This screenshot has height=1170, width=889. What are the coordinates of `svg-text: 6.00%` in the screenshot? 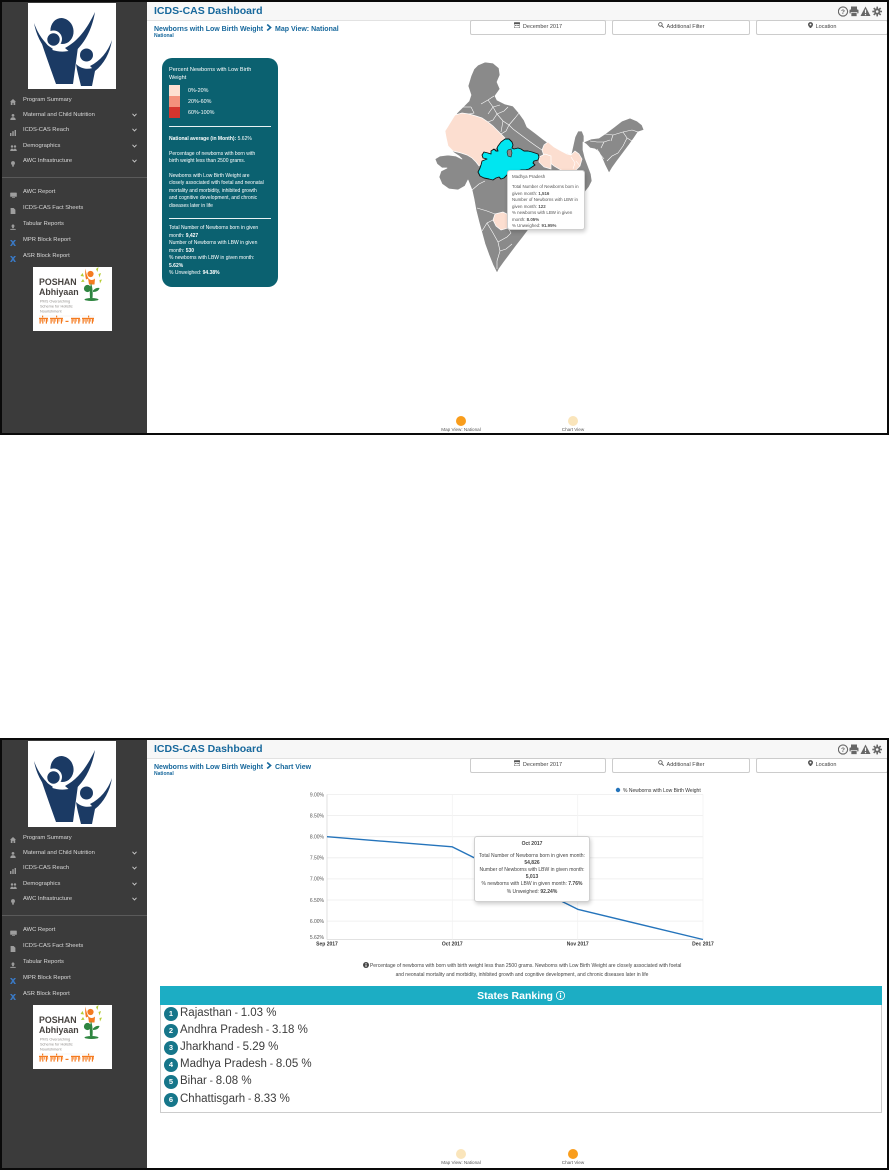 It's located at (317, 922).